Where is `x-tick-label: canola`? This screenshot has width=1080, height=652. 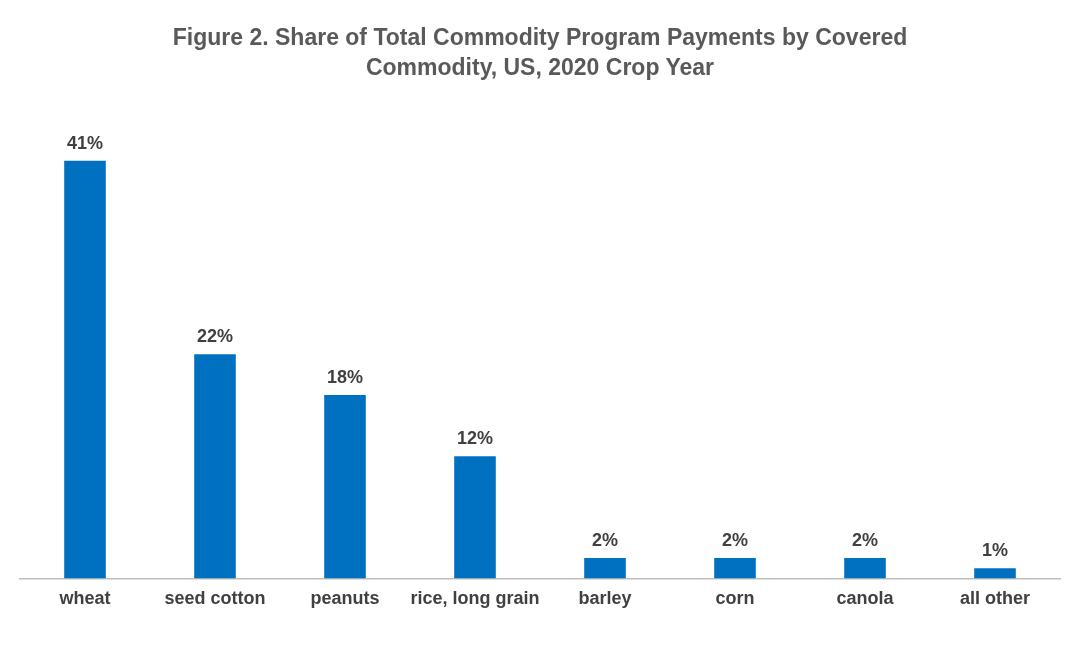
x-tick-label: canola is located at coordinates (865, 598).